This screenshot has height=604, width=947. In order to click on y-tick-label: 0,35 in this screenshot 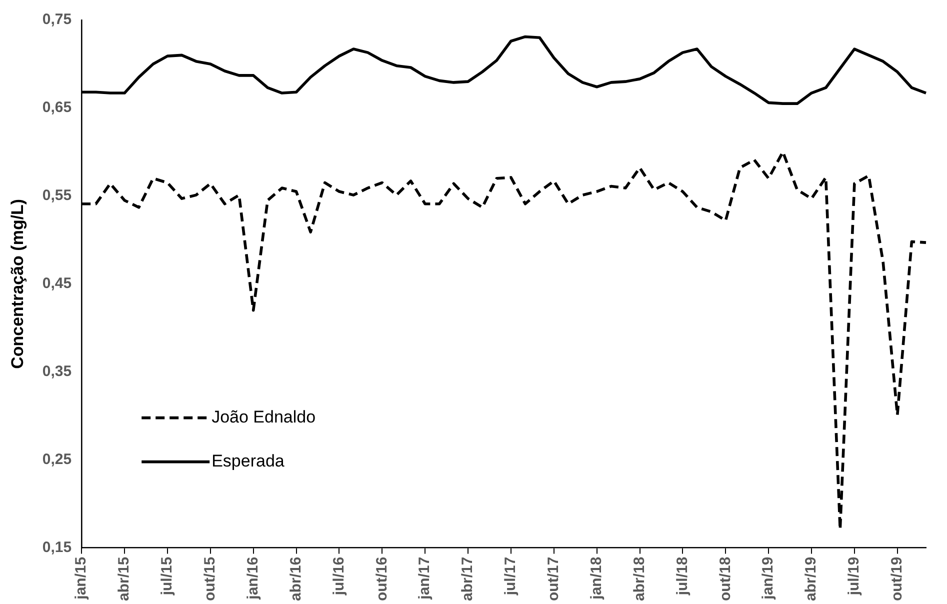, I will do `click(57, 371)`.